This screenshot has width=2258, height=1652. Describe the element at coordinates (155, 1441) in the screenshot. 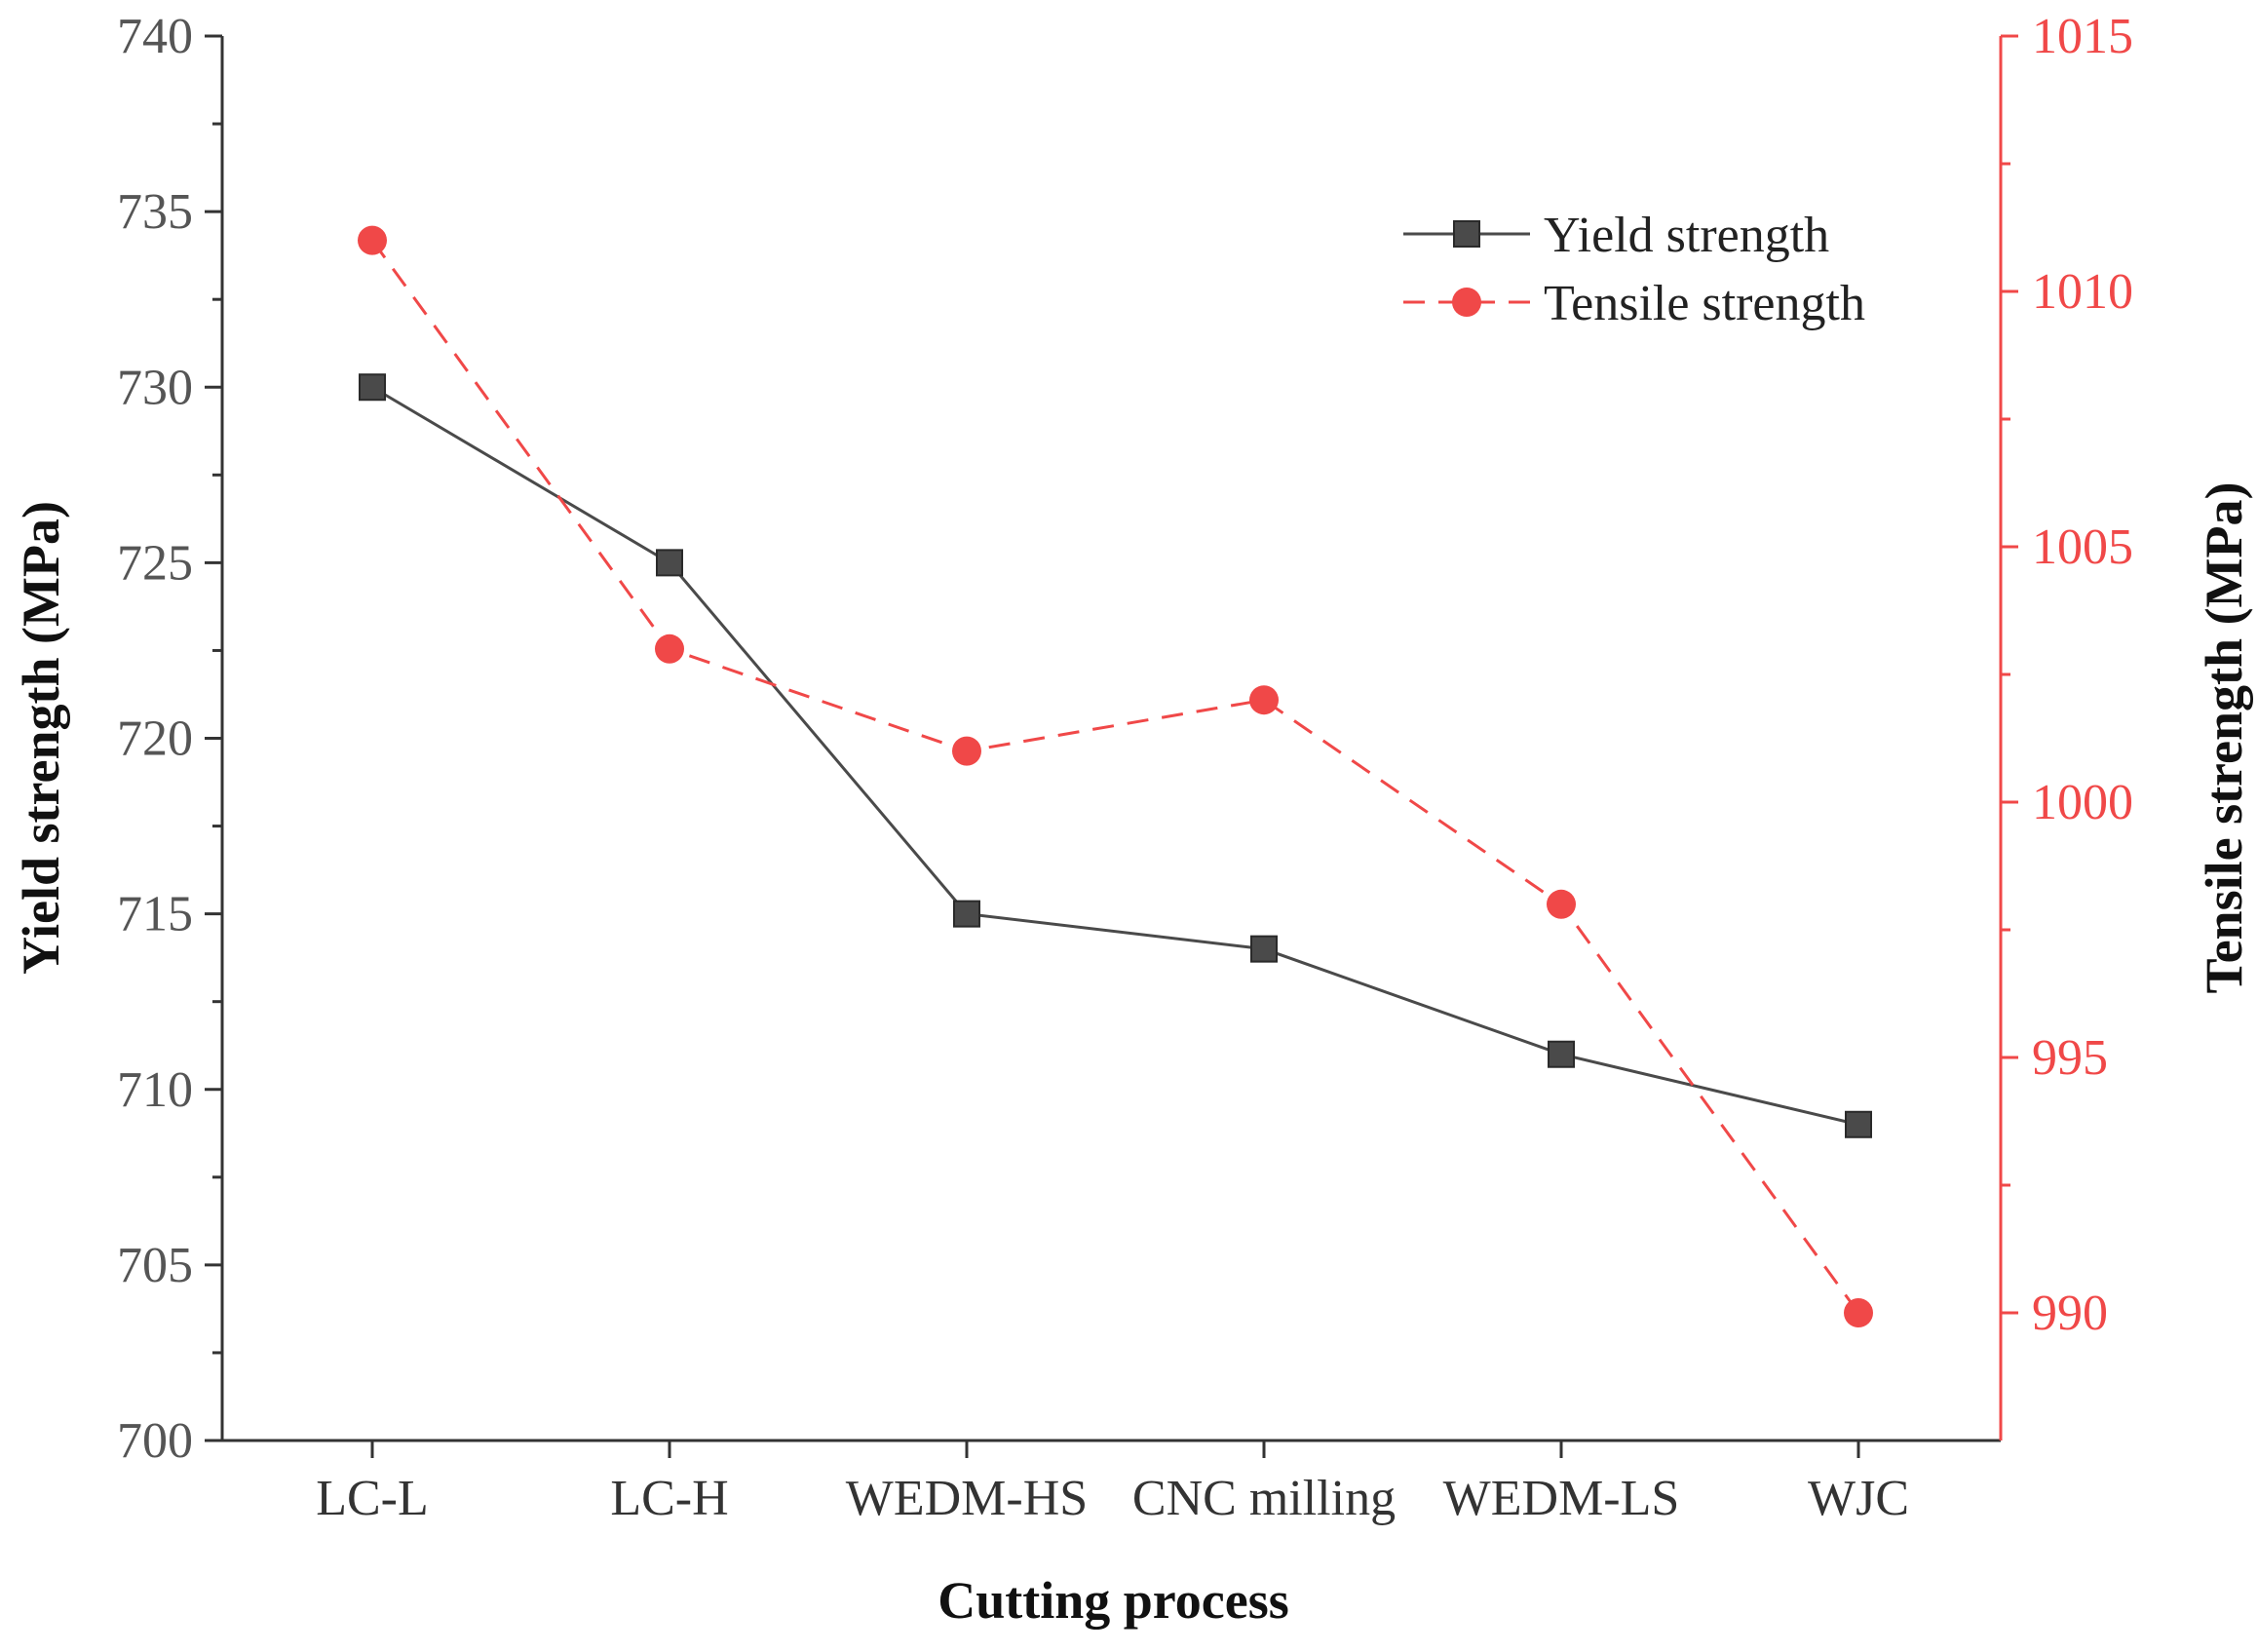

I see `y-left-tick-label: 700` at that location.